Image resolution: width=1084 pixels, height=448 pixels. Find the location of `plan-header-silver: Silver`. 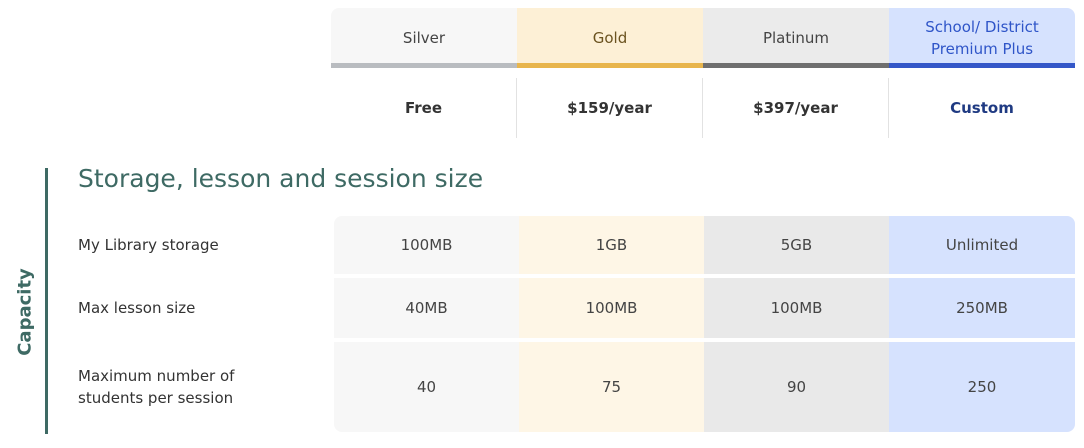

plan-header-silver: Silver is located at coordinates (424, 38).